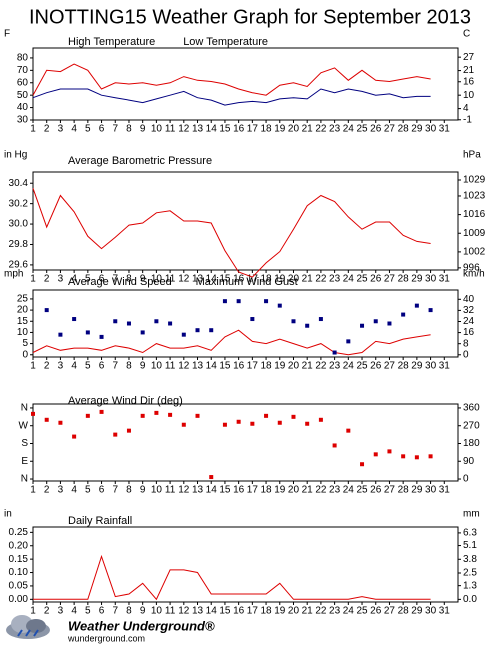 The height and width of the screenshot is (645, 500). What do you see at coordinates (469, 95) in the screenshot?
I see `y2-tick-label: 10` at bounding box center [469, 95].